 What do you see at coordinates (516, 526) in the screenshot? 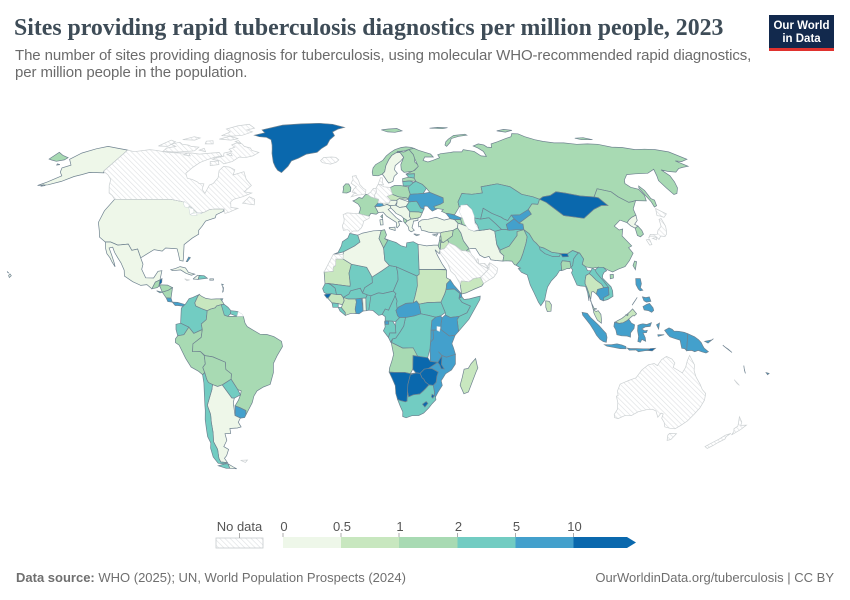
I see `svg-text: 5` at bounding box center [516, 526].